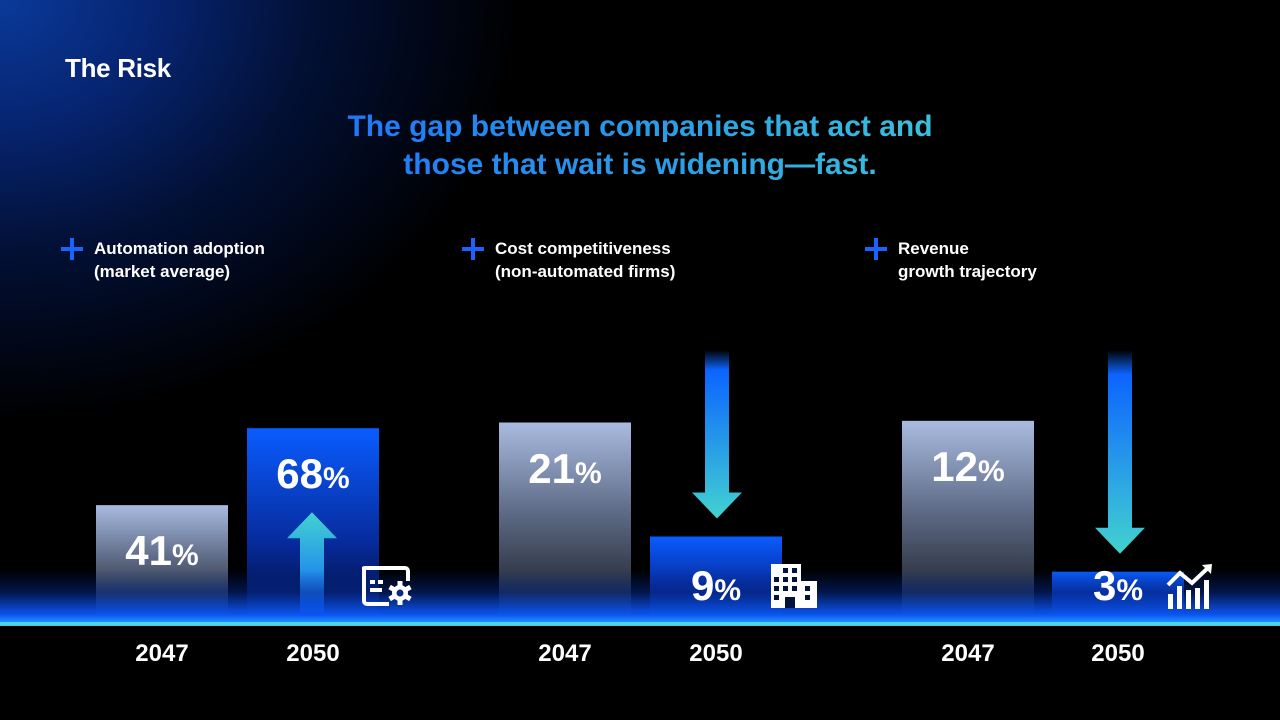  I want to click on baseline-glow, so click(640, 598).